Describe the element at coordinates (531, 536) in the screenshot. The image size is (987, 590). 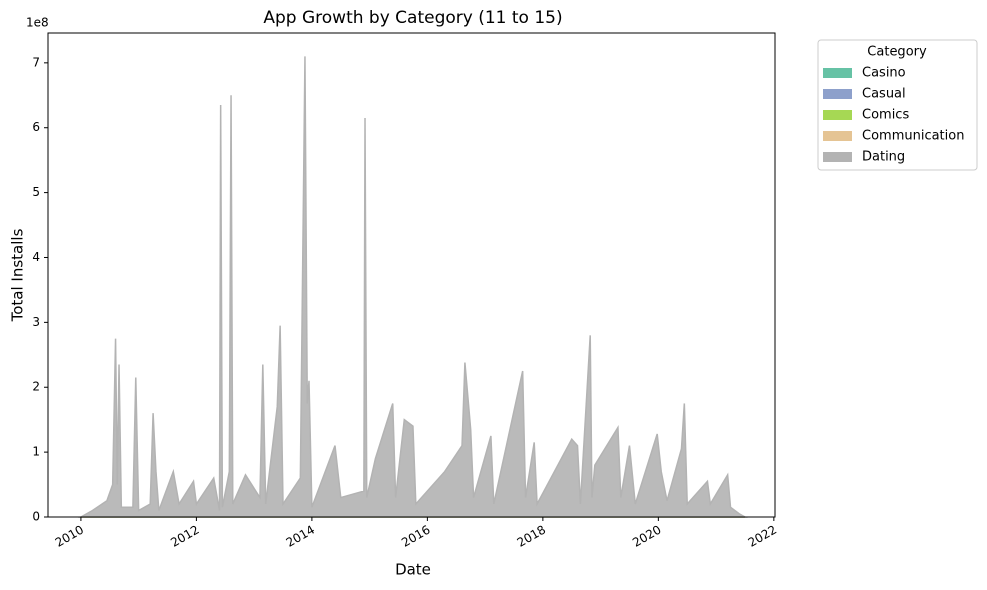
I see `x-tick-label: 2018` at that location.